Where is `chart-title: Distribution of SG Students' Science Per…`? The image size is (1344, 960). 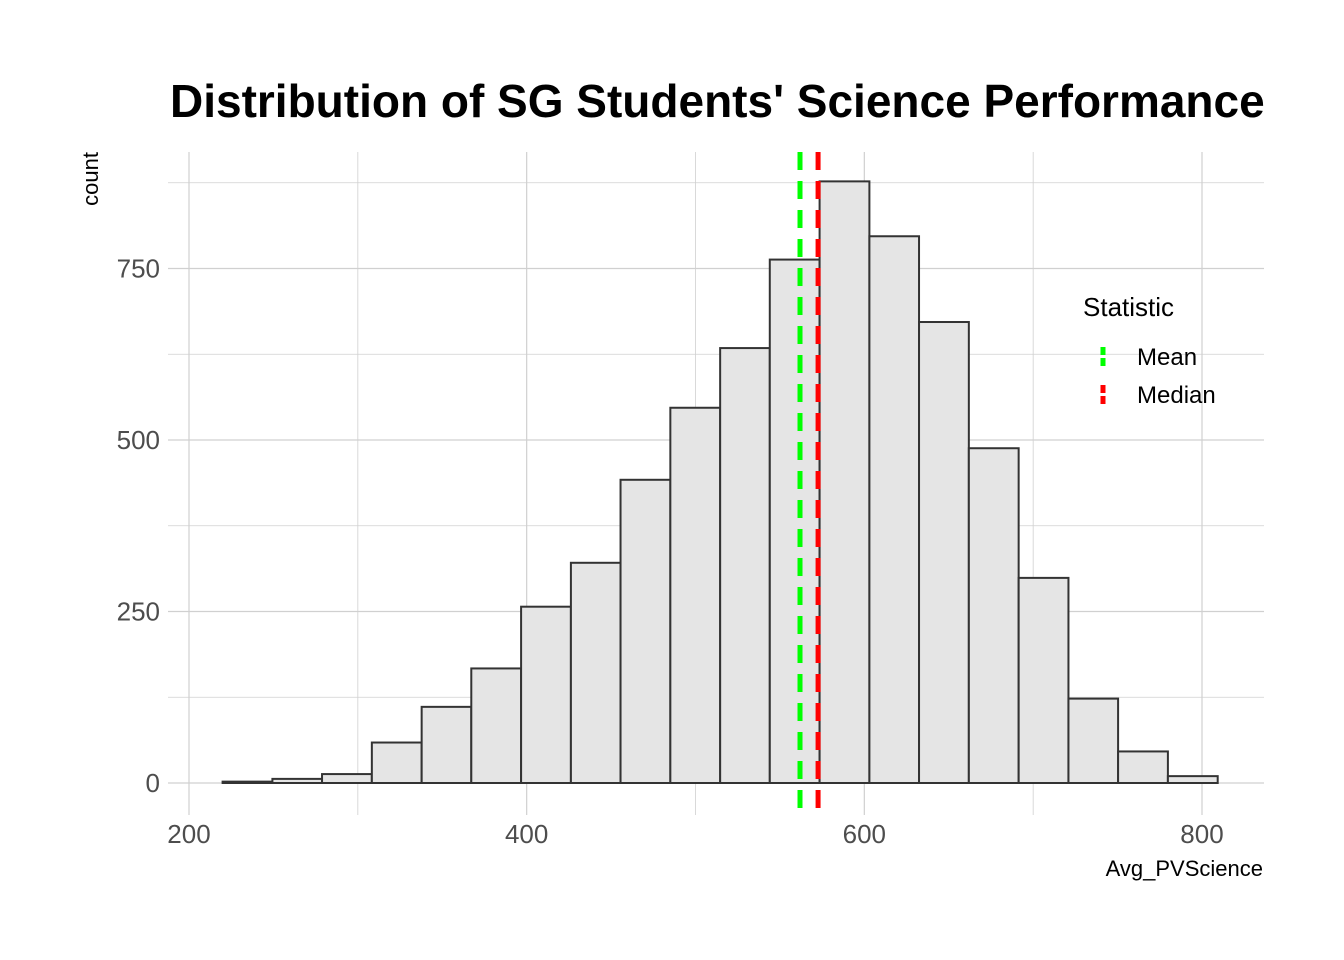 chart-title: Distribution of SG Students' Science Per… is located at coordinates (717, 101).